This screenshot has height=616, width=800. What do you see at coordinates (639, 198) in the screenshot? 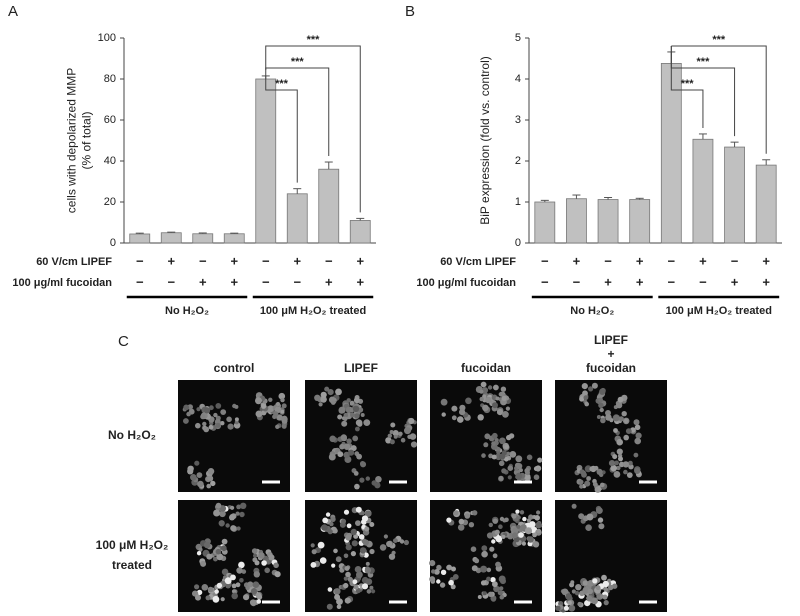
I see `error-bar` at bounding box center [639, 198].